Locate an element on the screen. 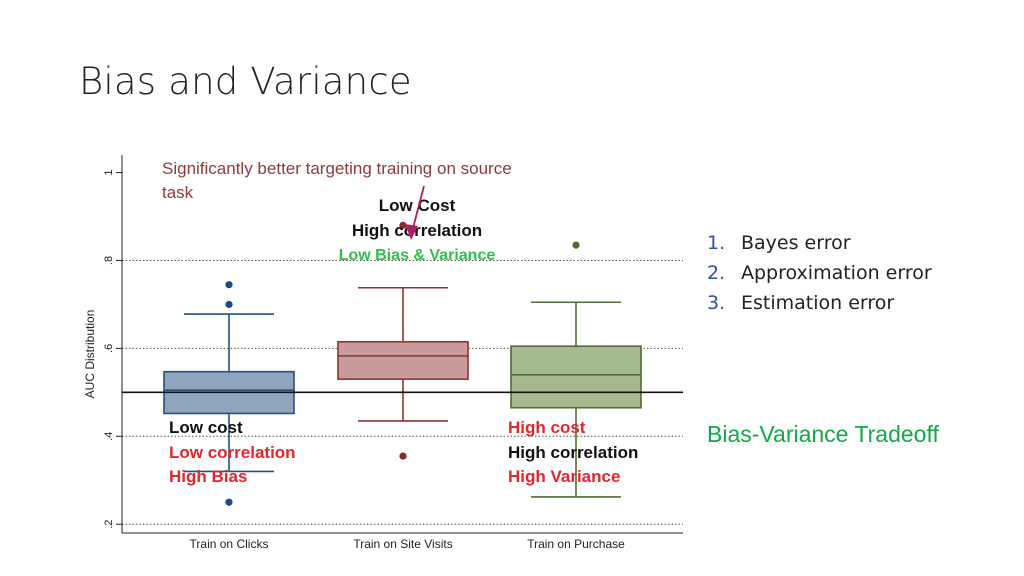 The width and height of the screenshot is (1024, 576). purchase-annotation: High correlation is located at coordinates (573, 452).